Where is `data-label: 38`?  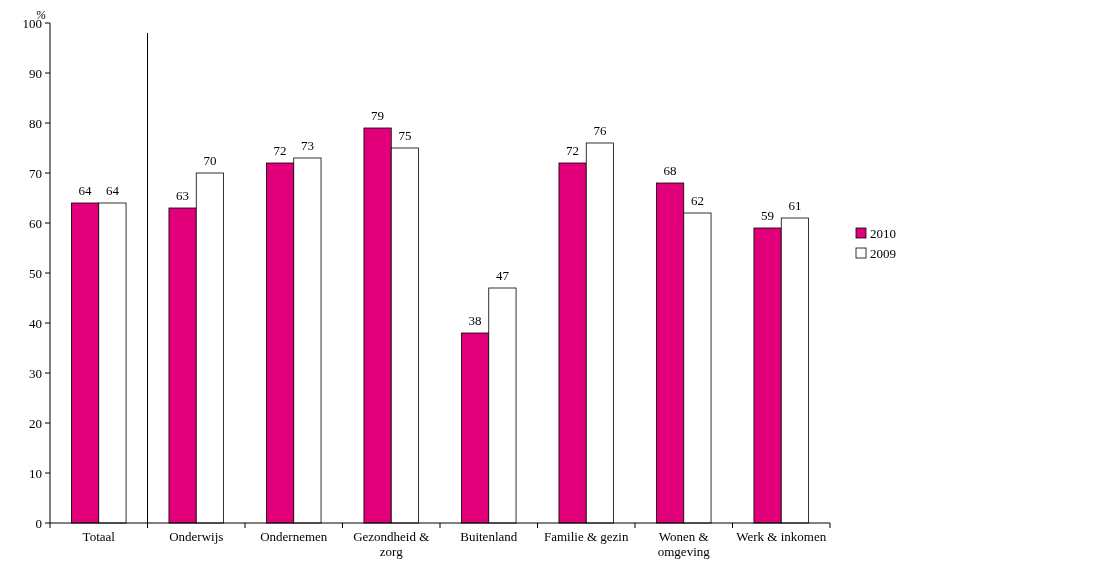 data-label: 38 is located at coordinates (475, 320).